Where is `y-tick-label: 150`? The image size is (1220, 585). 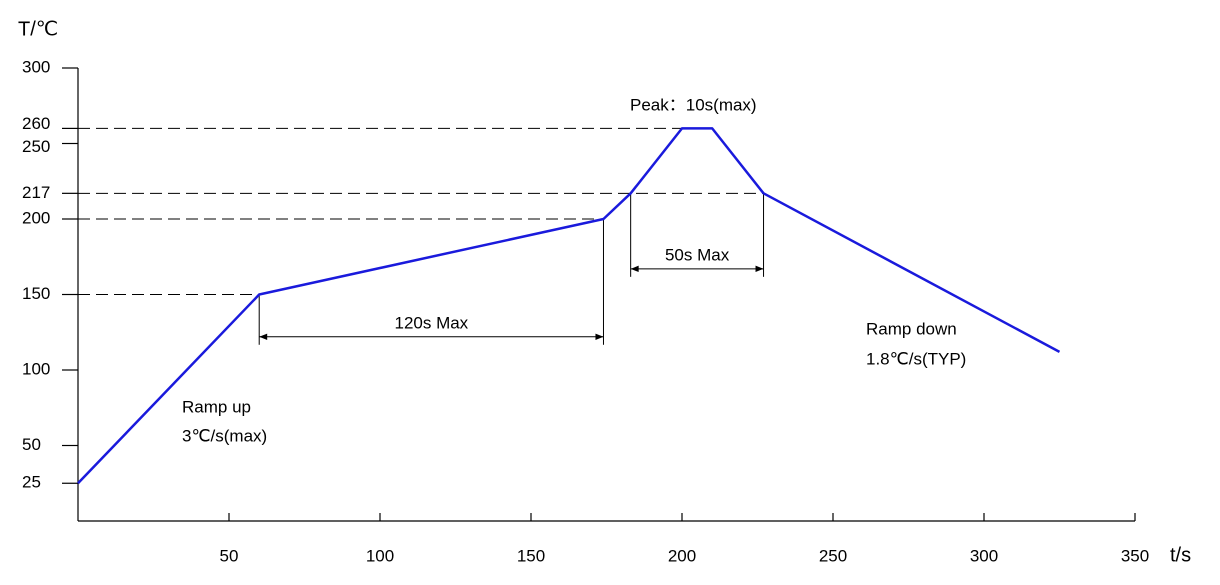 y-tick-label: 150 is located at coordinates (36, 293).